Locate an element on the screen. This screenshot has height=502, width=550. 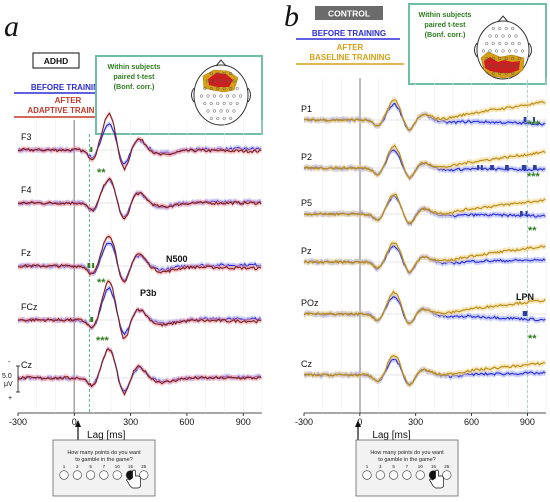
legend-before-a: BEFORE TRAINING is located at coordinates (68, 87).